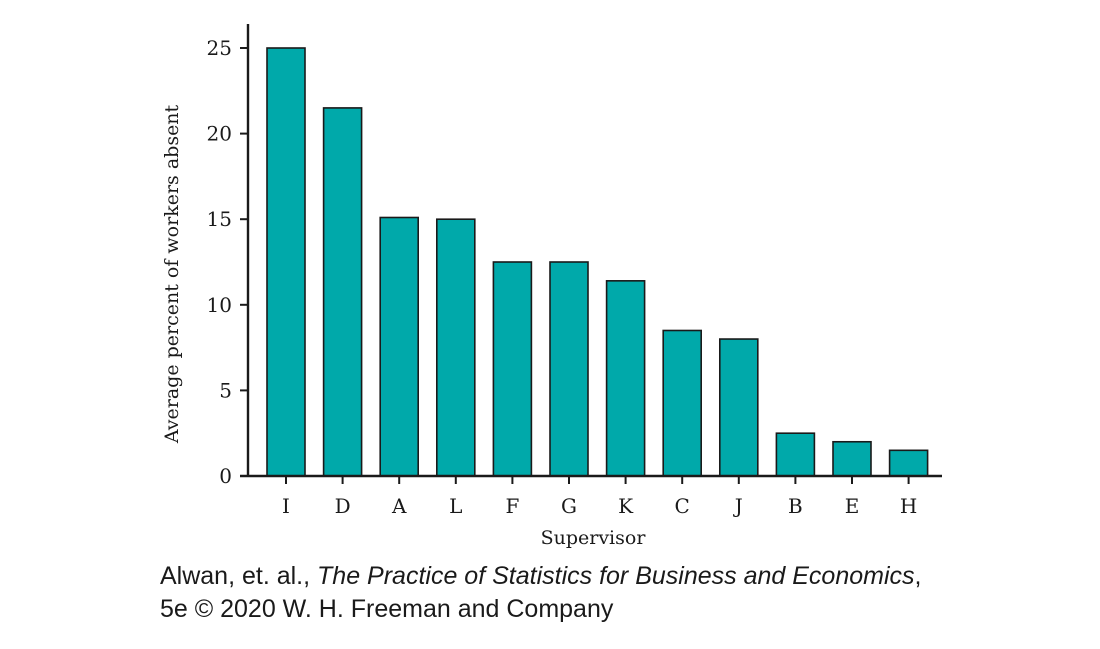 Image resolution: width=1100 pixels, height=649 pixels. What do you see at coordinates (172, 274) in the screenshot?
I see `y-axis-title: Average percent of workers absent` at bounding box center [172, 274].